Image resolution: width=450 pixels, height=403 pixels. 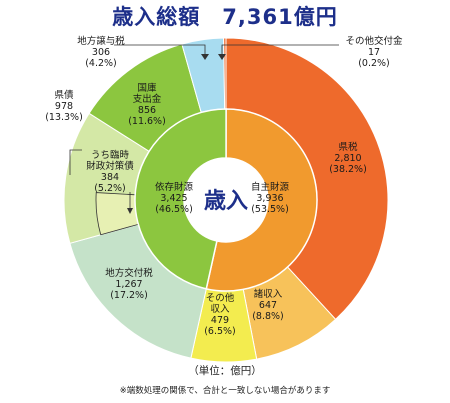 What do you see at coordinates (270, 198) in the screenshot?
I see `inner-label-0: 自主財源 3,936 (53.5%)` at bounding box center [270, 198].